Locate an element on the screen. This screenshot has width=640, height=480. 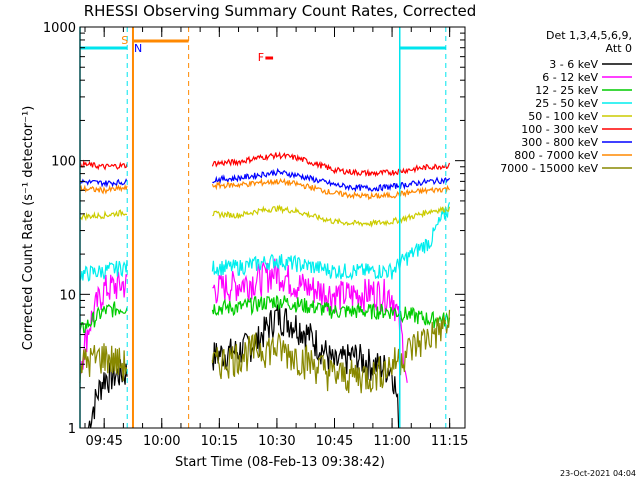
legend-header-2: Att 0 is located at coordinates (619, 48).